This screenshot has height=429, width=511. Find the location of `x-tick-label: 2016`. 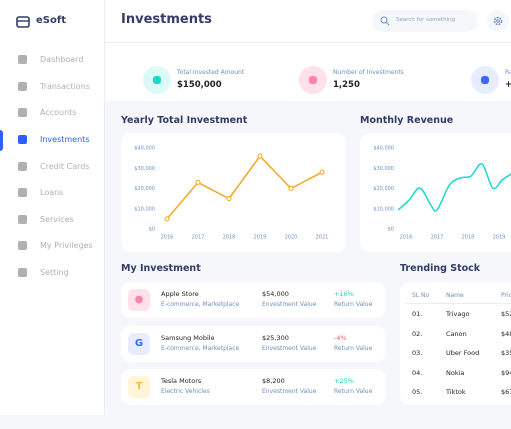

x-tick-label: 2016 is located at coordinates (167, 238).